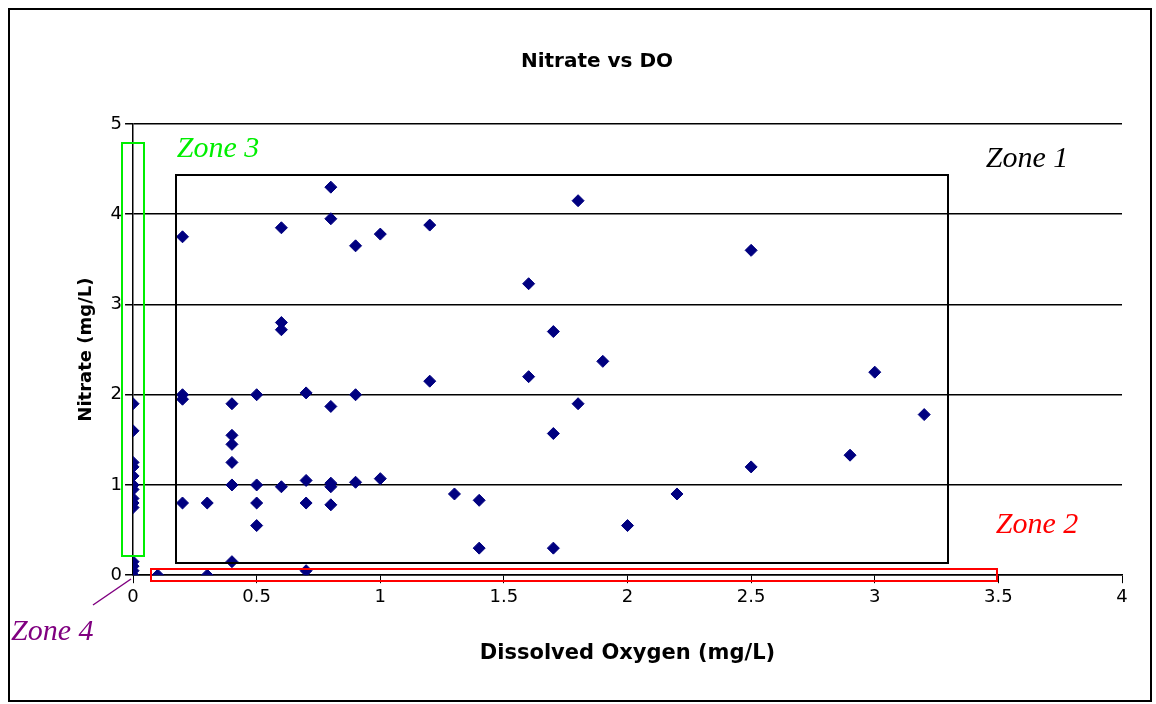 The image size is (1156, 704). What do you see at coordinates (597, 60) in the screenshot?
I see `chart-title: Nitrate vs DO` at bounding box center [597, 60].